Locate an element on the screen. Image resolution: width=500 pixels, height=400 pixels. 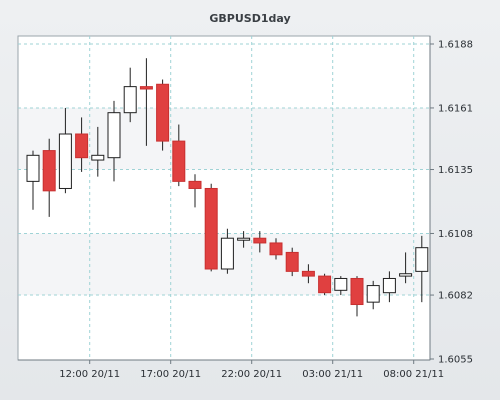
y-tick-label: 1.6108 is located at coordinates (455, 234).